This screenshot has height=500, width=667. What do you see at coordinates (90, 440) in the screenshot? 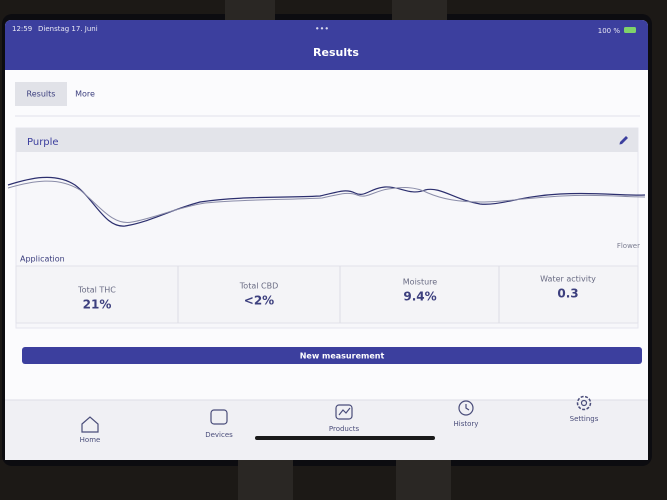
I see `nav-label: Home` at bounding box center [90, 440].